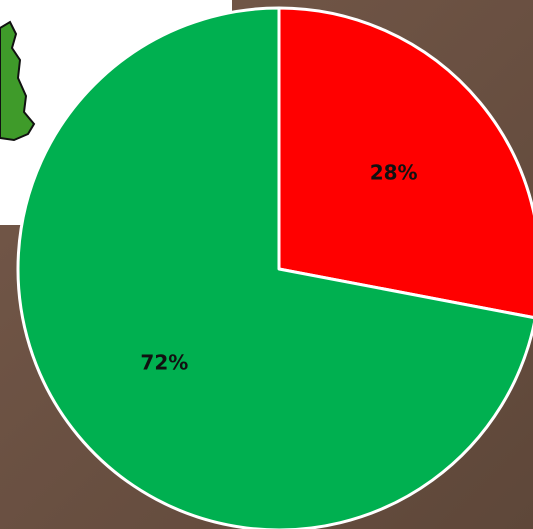 The width and height of the screenshot is (533, 529). What do you see at coordinates (18, 81) in the screenshot?
I see `map-region` at bounding box center [18, 81].